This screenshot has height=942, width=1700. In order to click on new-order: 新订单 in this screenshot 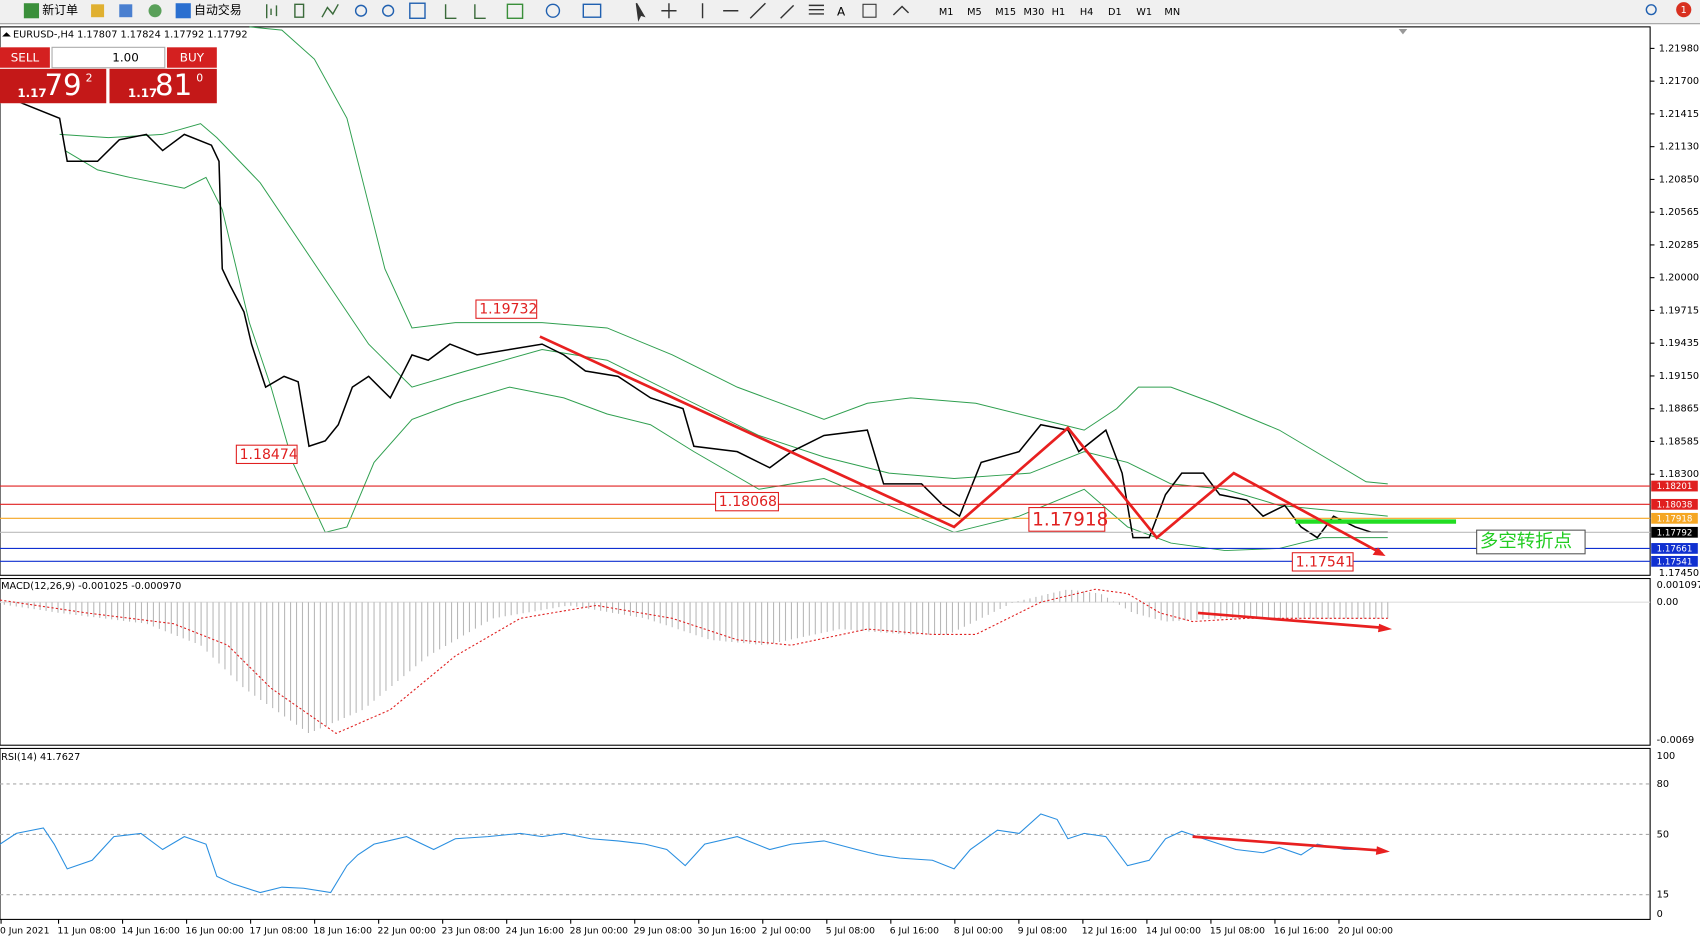, I will do `click(60, 10)`.